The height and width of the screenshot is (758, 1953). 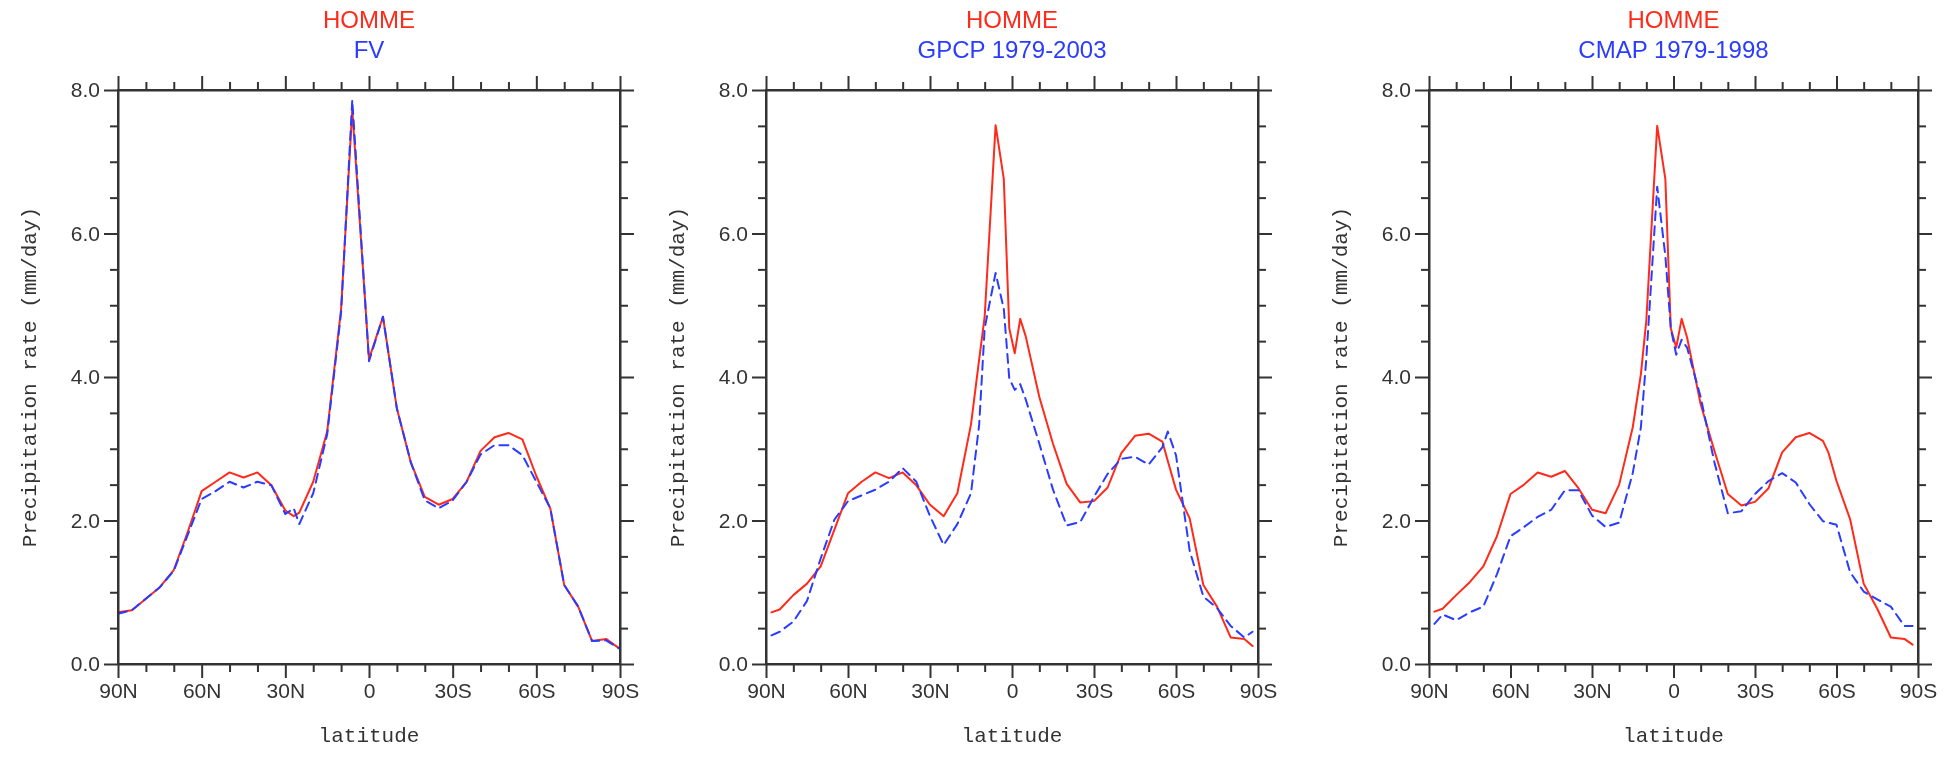 What do you see at coordinates (1012, 49) in the screenshot?
I see `text: GPCP 1979-2003` at bounding box center [1012, 49].